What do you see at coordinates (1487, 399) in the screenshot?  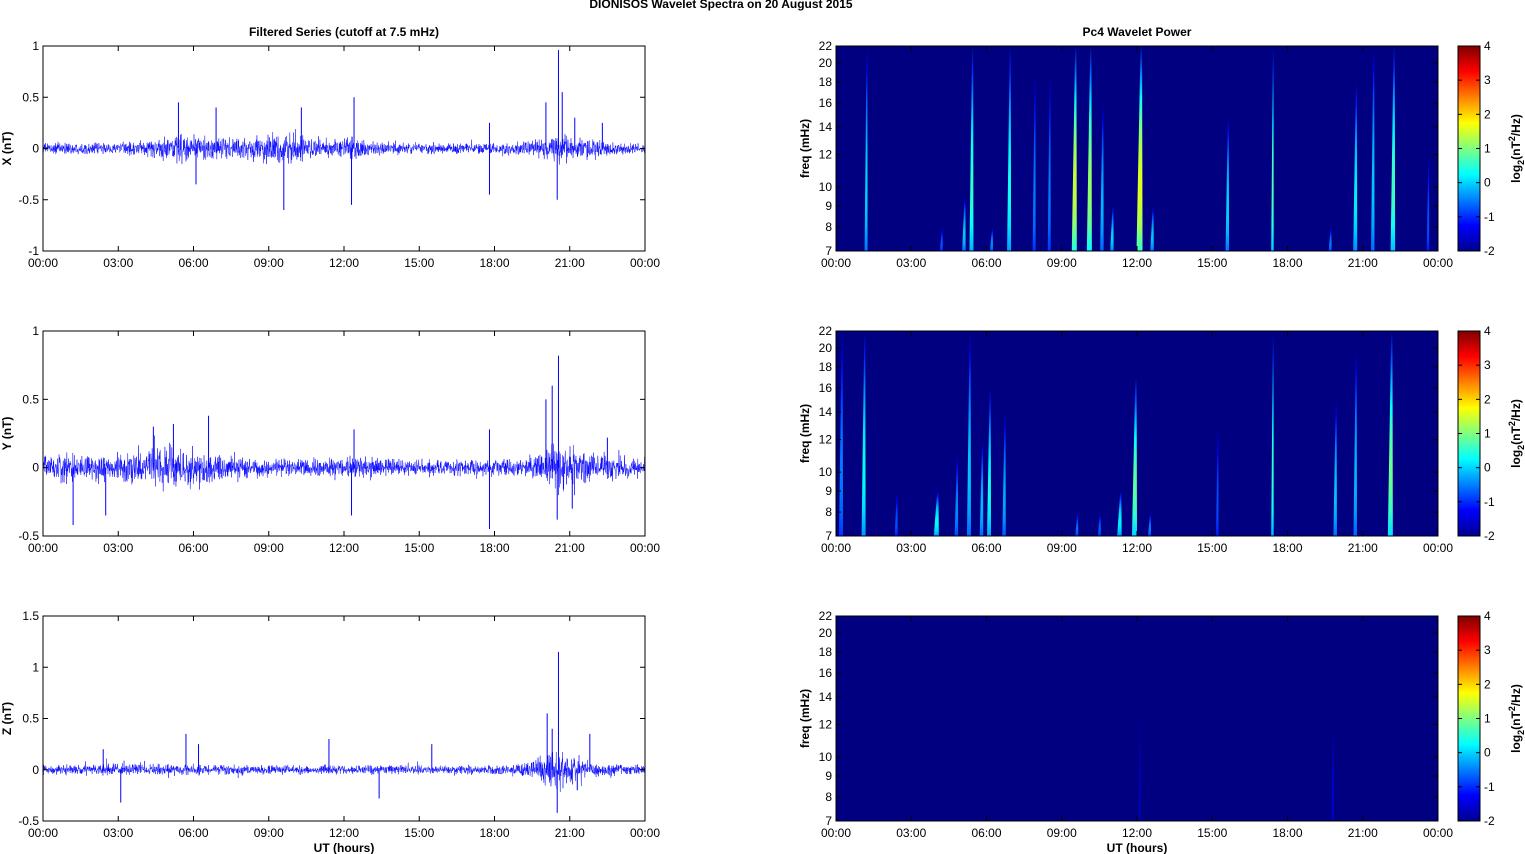 I see `colorbar-tick-label: 2` at bounding box center [1487, 399].